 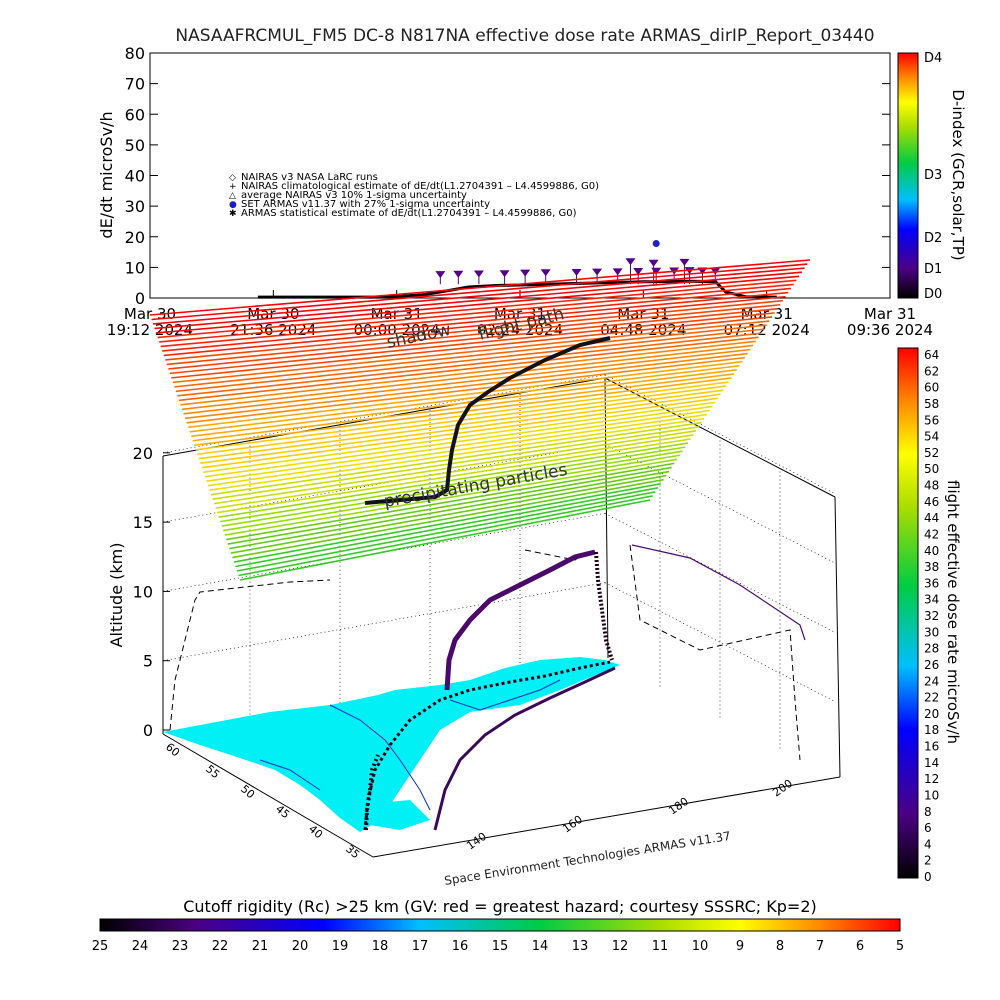 I want to click on flight-path-3d, so click(x=487, y=420).